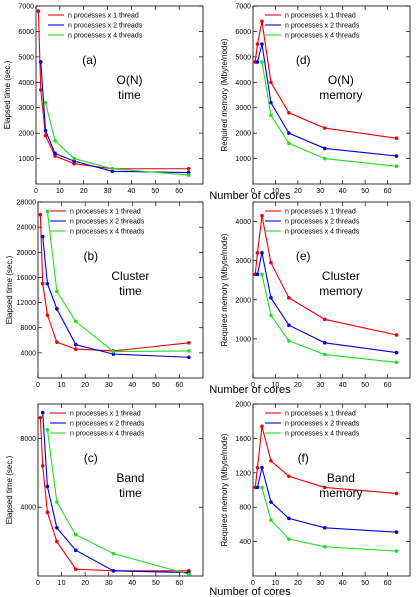 The width and height of the screenshot is (416, 597). I want to click on y-tick-label: 7000, so click(26, 7).